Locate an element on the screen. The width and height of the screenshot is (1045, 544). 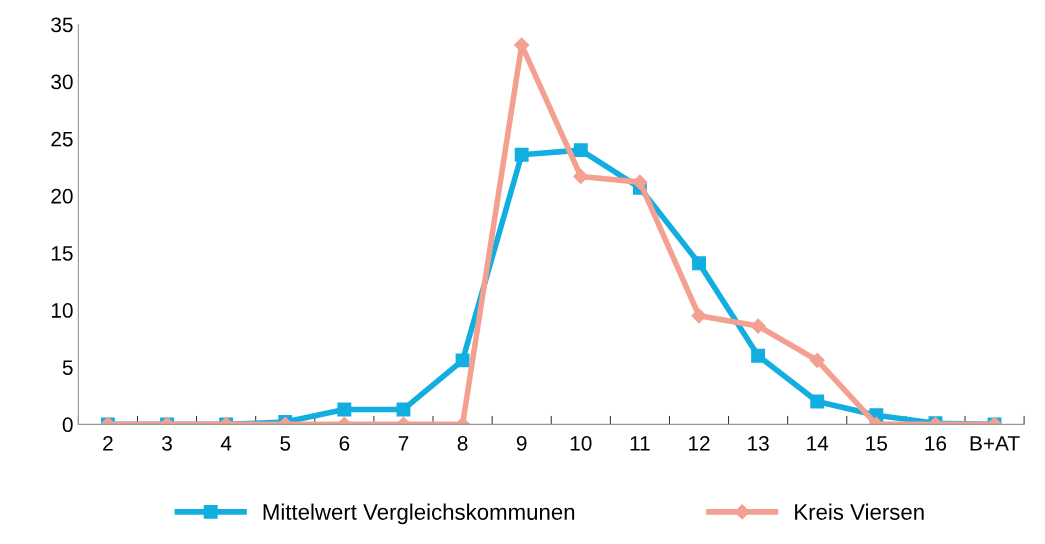
x-tick-label: 5 is located at coordinates (285, 443).